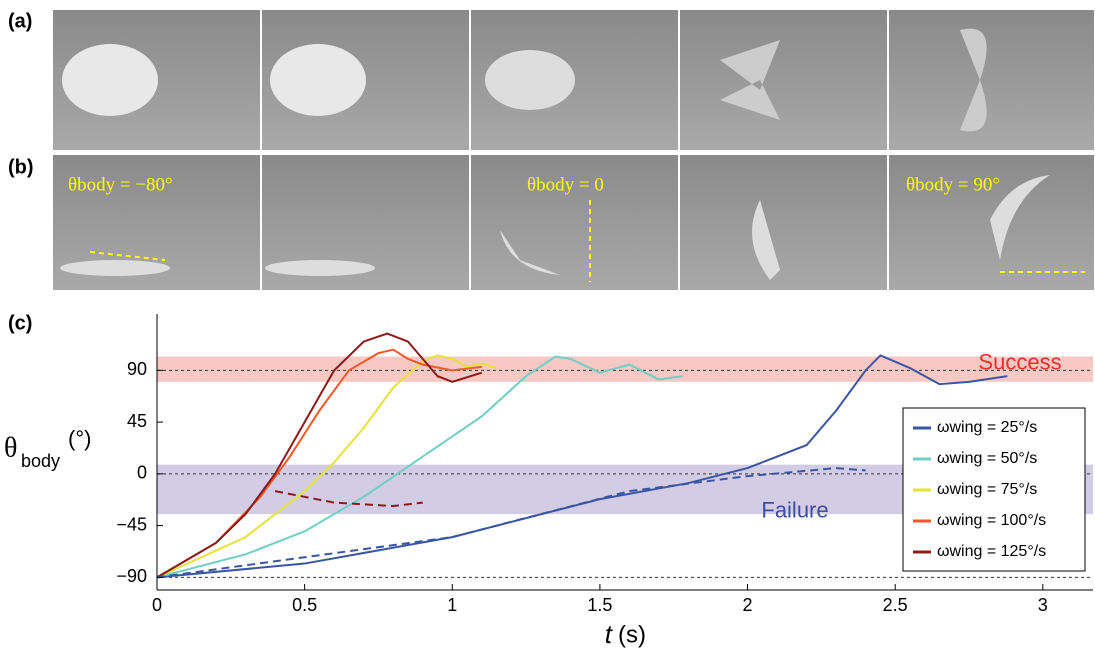 This screenshot has height=662, width=1095. What do you see at coordinates (142, 473) in the screenshot?
I see `y-tick-label: 0` at bounding box center [142, 473].